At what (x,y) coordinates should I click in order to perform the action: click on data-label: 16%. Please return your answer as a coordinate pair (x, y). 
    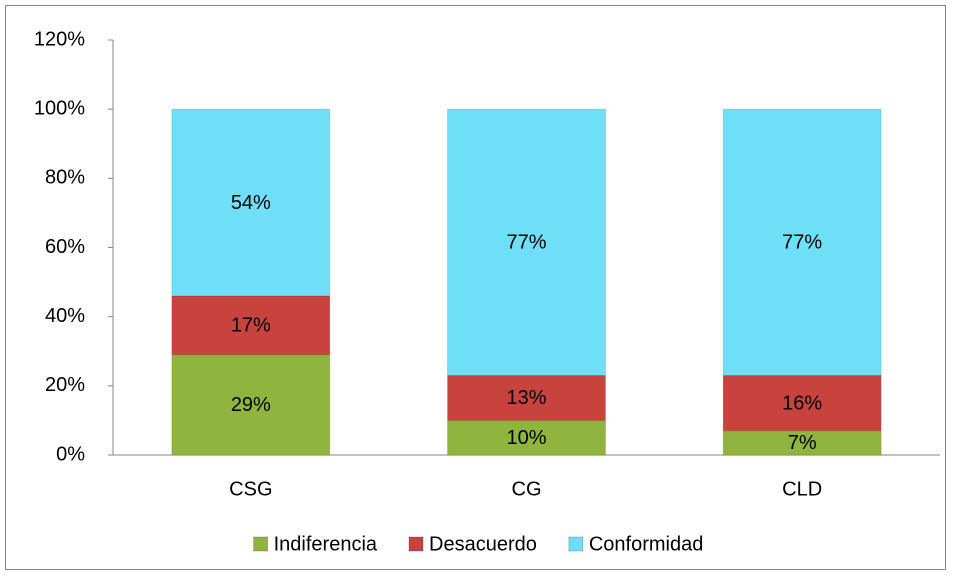
    Looking at the image, I should click on (802, 403).